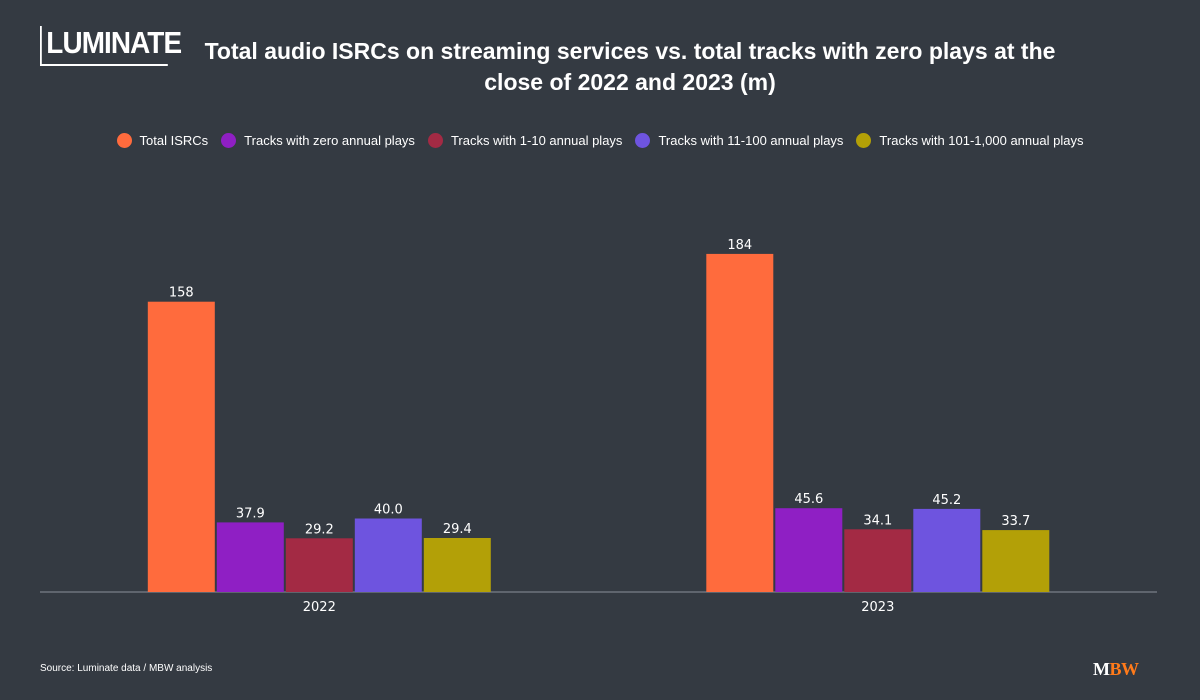  I want to click on data-label: 34.1, so click(877, 520).